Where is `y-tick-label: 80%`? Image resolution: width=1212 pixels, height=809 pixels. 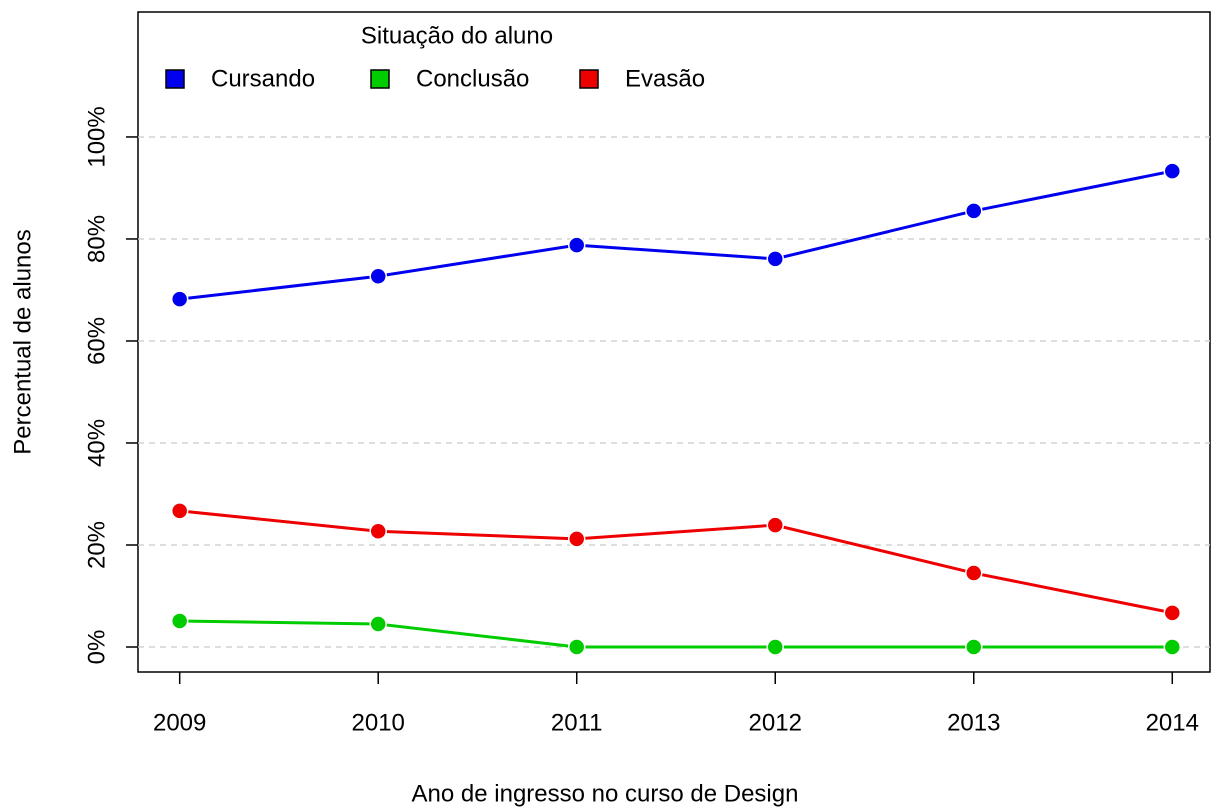
y-tick-label: 80% is located at coordinates (96, 239).